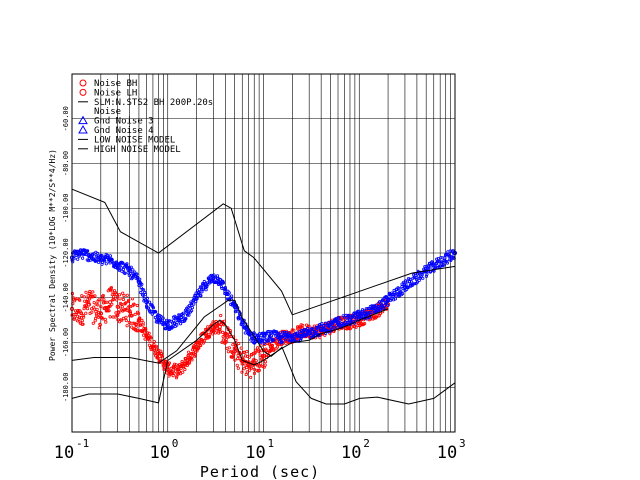  Describe the element at coordinates (175, 443) in the screenshot. I see `x-tick-exponent: 0` at that location.